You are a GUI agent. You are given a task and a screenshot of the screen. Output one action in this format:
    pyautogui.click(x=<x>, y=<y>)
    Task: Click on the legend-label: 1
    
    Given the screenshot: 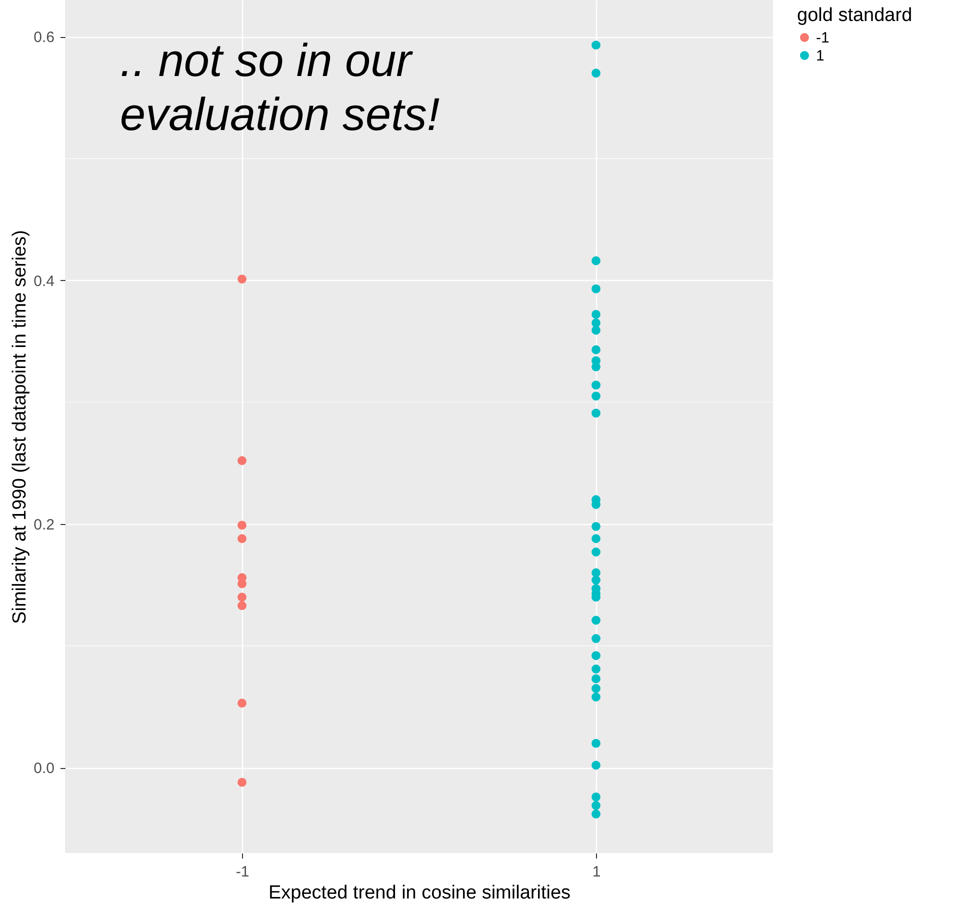 What is the action you would take?
    pyautogui.click(x=820, y=56)
    